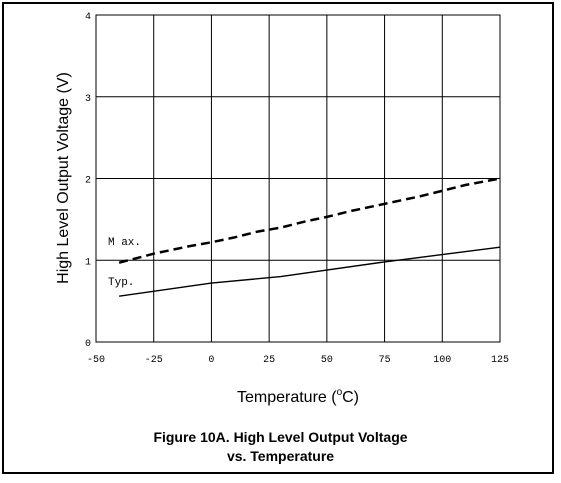  Describe the element at coordinates (280, 456) in the screenshot. I see `caption-line-2: vs. Temperature` at that location.